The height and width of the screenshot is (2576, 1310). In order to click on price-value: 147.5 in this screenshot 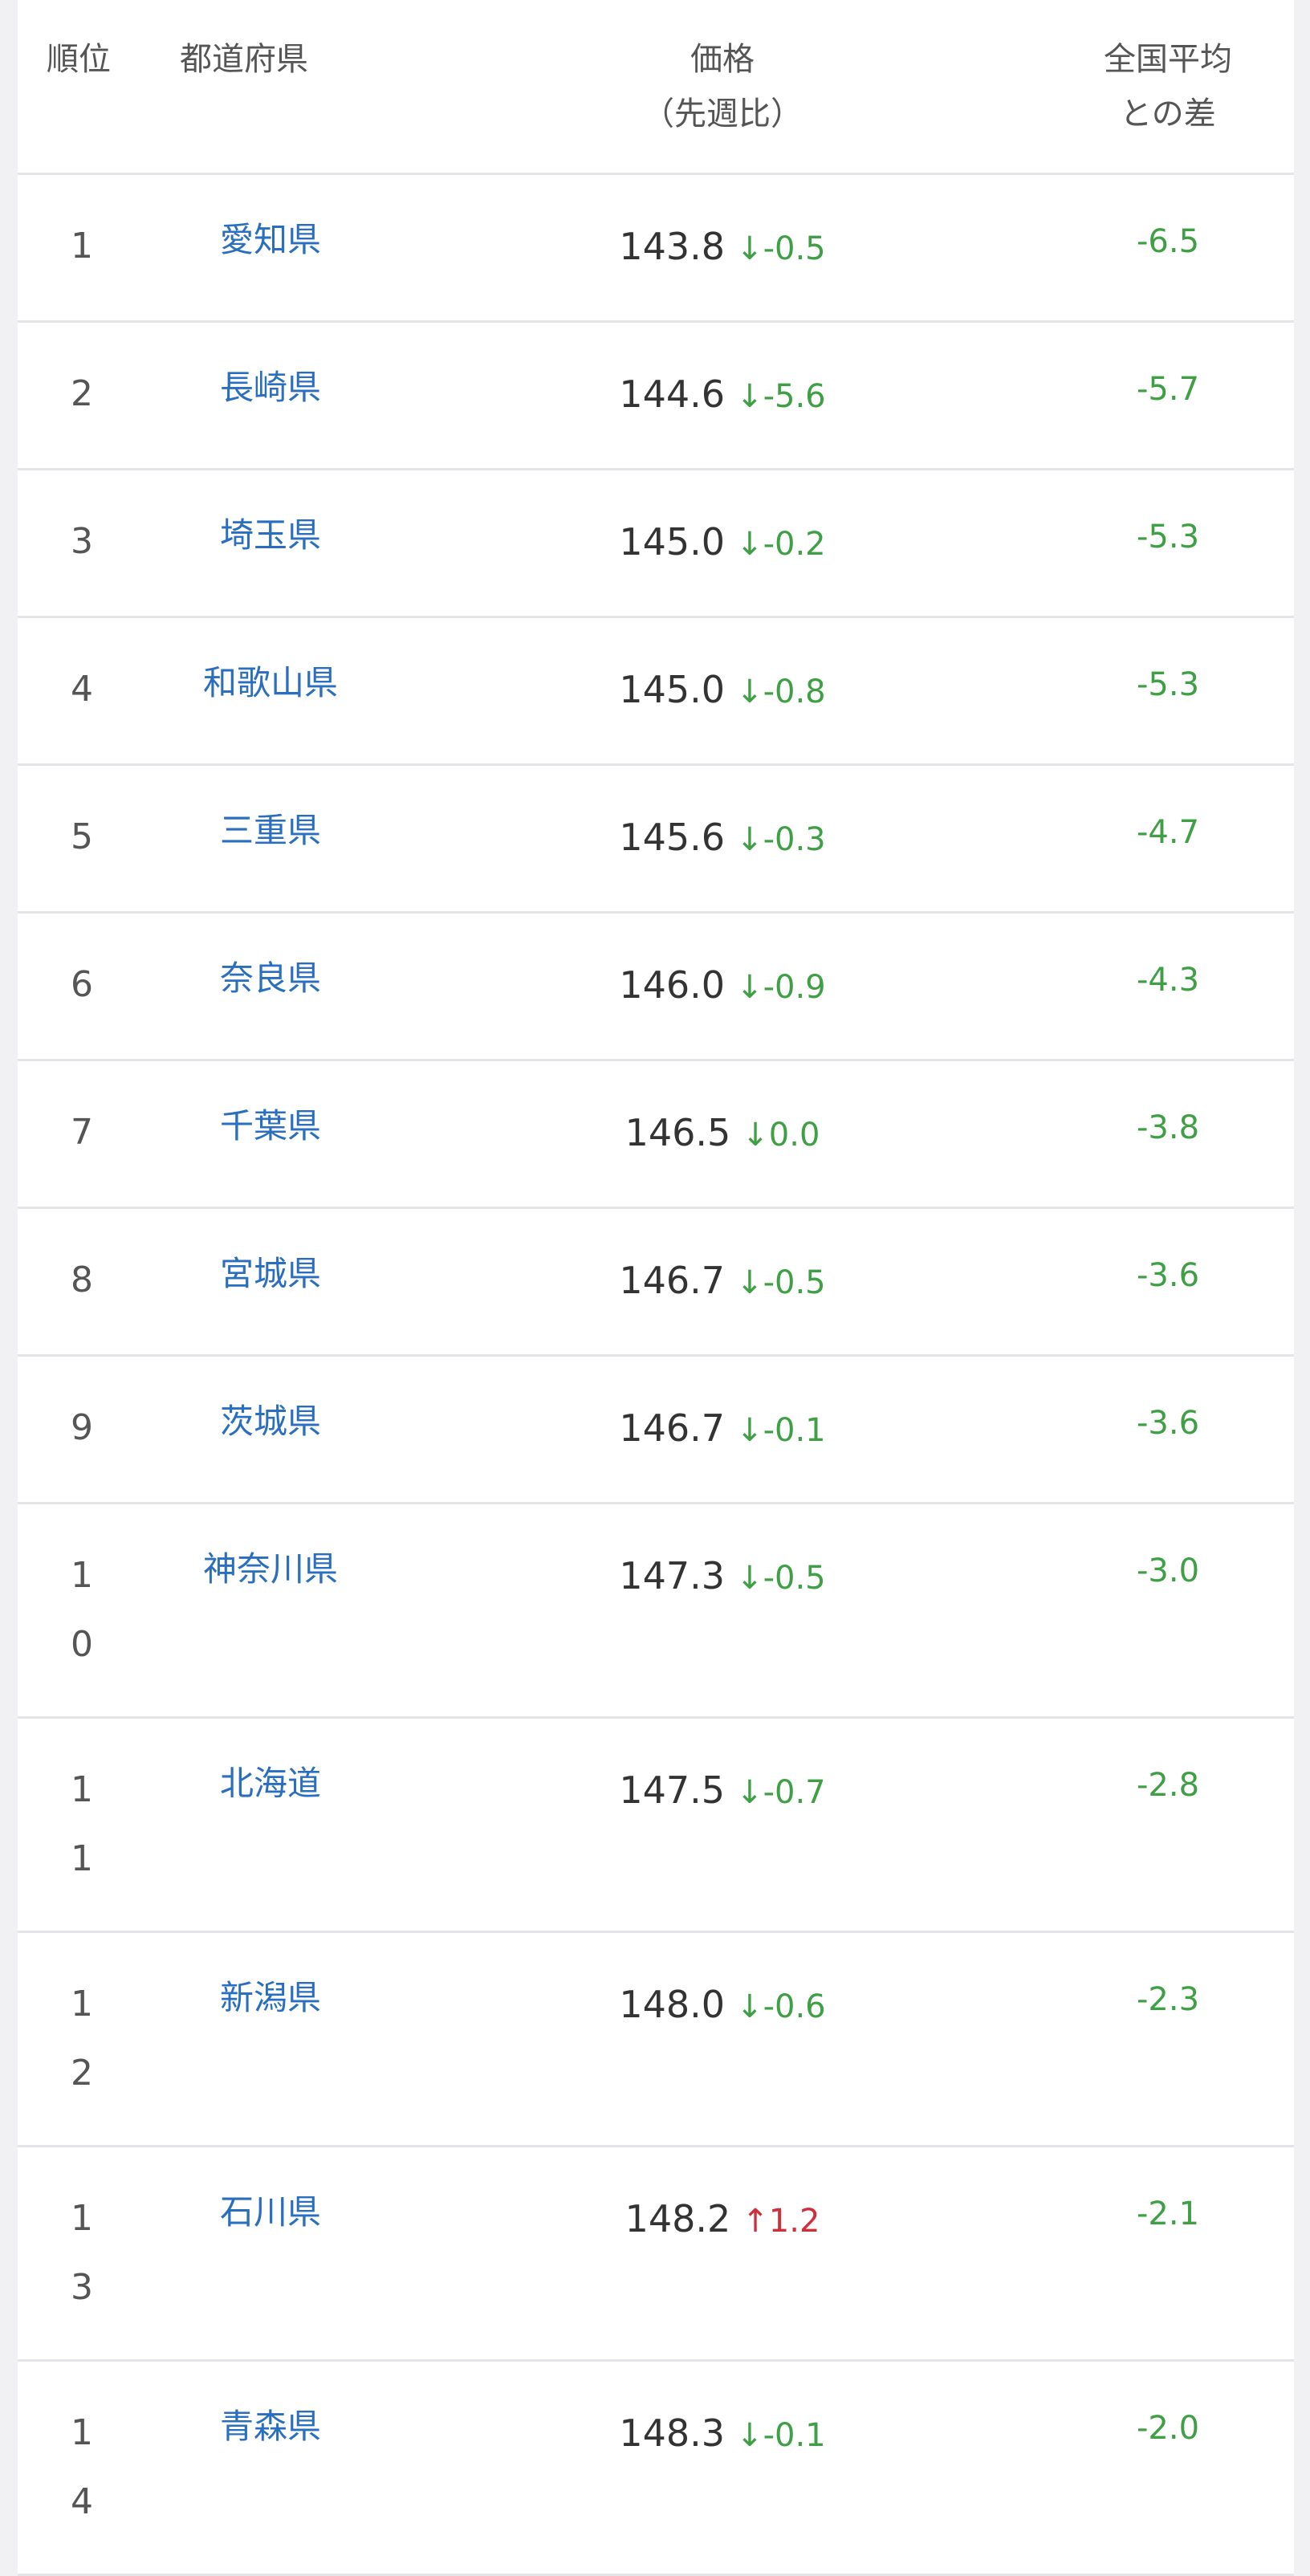, I will do `click(673, 1790)`.